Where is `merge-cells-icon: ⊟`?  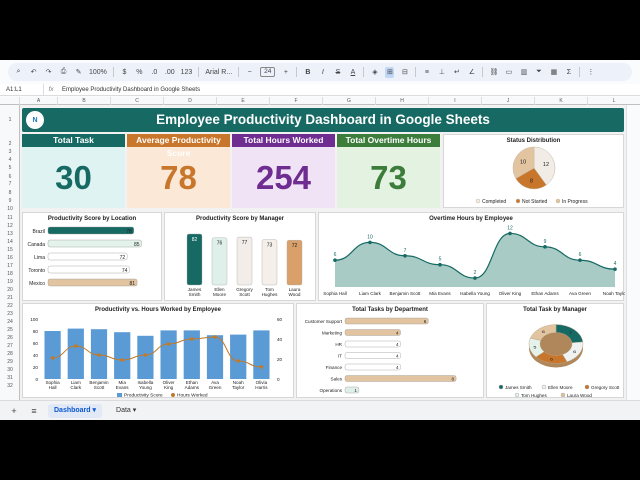 merge-cells-icon: ⊟ is located at coordinates (404, 72).